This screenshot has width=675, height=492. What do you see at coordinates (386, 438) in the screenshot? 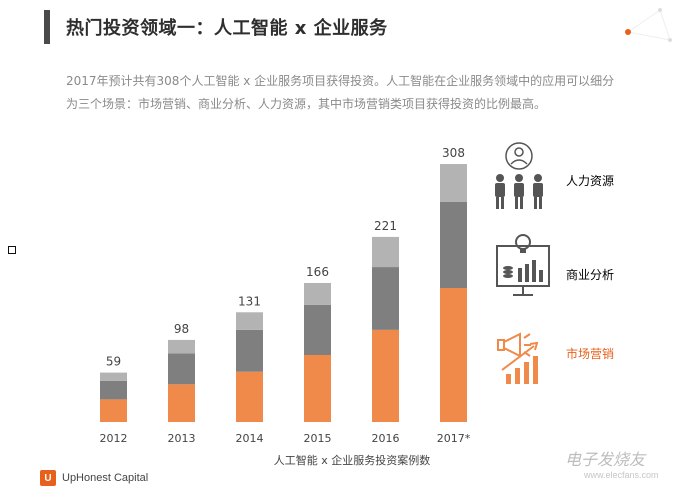
I see `x-tick-2016: 2016` at bounding box center [386, 438].